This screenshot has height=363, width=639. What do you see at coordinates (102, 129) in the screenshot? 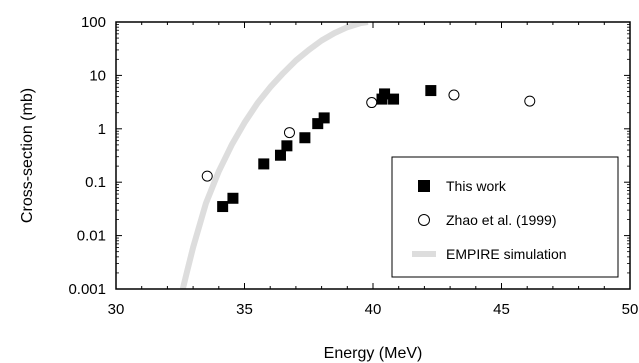
I see `y-tick-label: 1` at bounding box center [102, 129].